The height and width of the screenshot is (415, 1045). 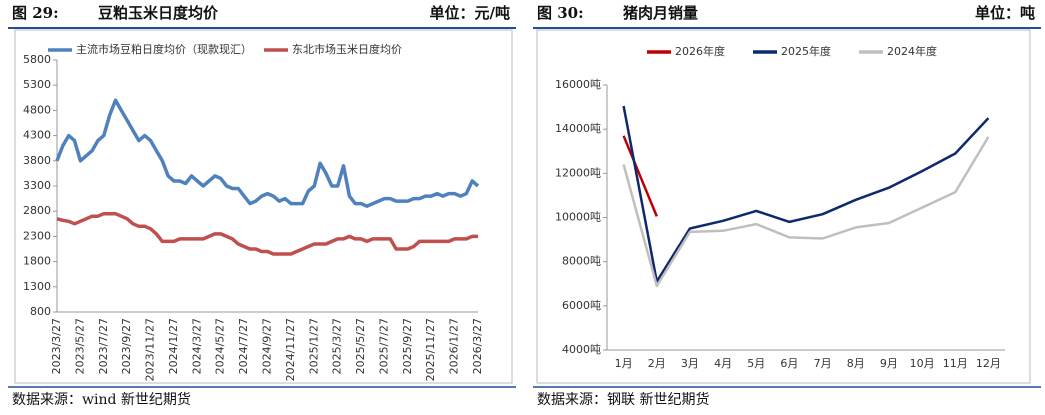 I want to click on y-tick-label: 6000吨, so click(x=581, y=305).